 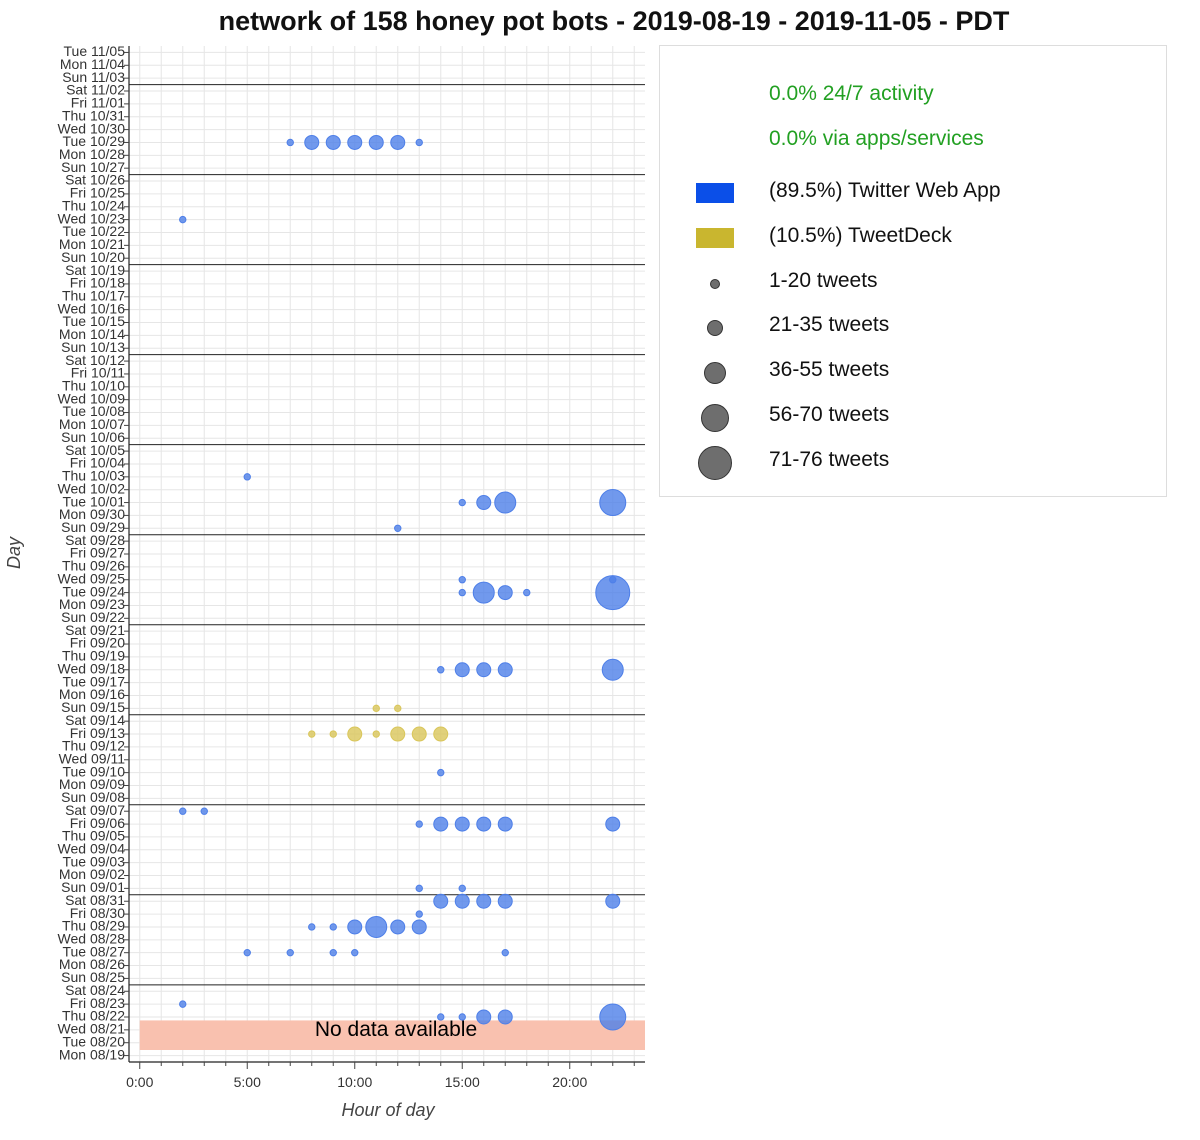 I want to click on y-tick-label-thu-10-17: Thu 10/17, so click(x=93, y=295).